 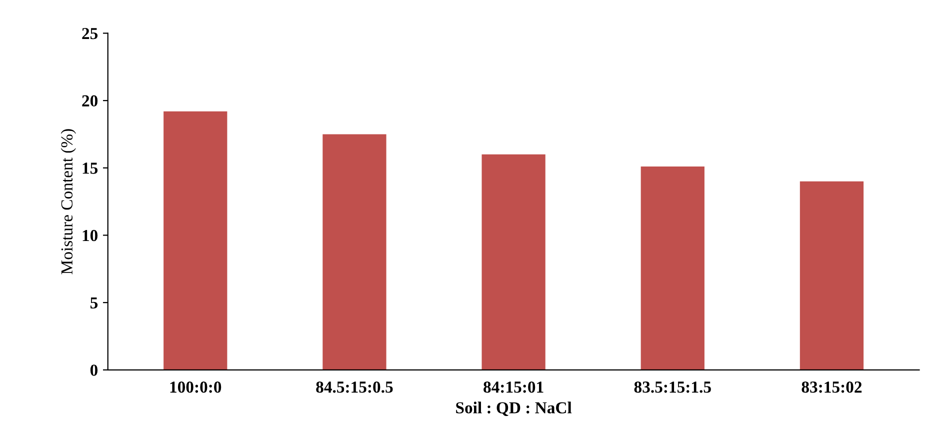 I want to click on y-tick-label: 0, so click(x=94, y=370).